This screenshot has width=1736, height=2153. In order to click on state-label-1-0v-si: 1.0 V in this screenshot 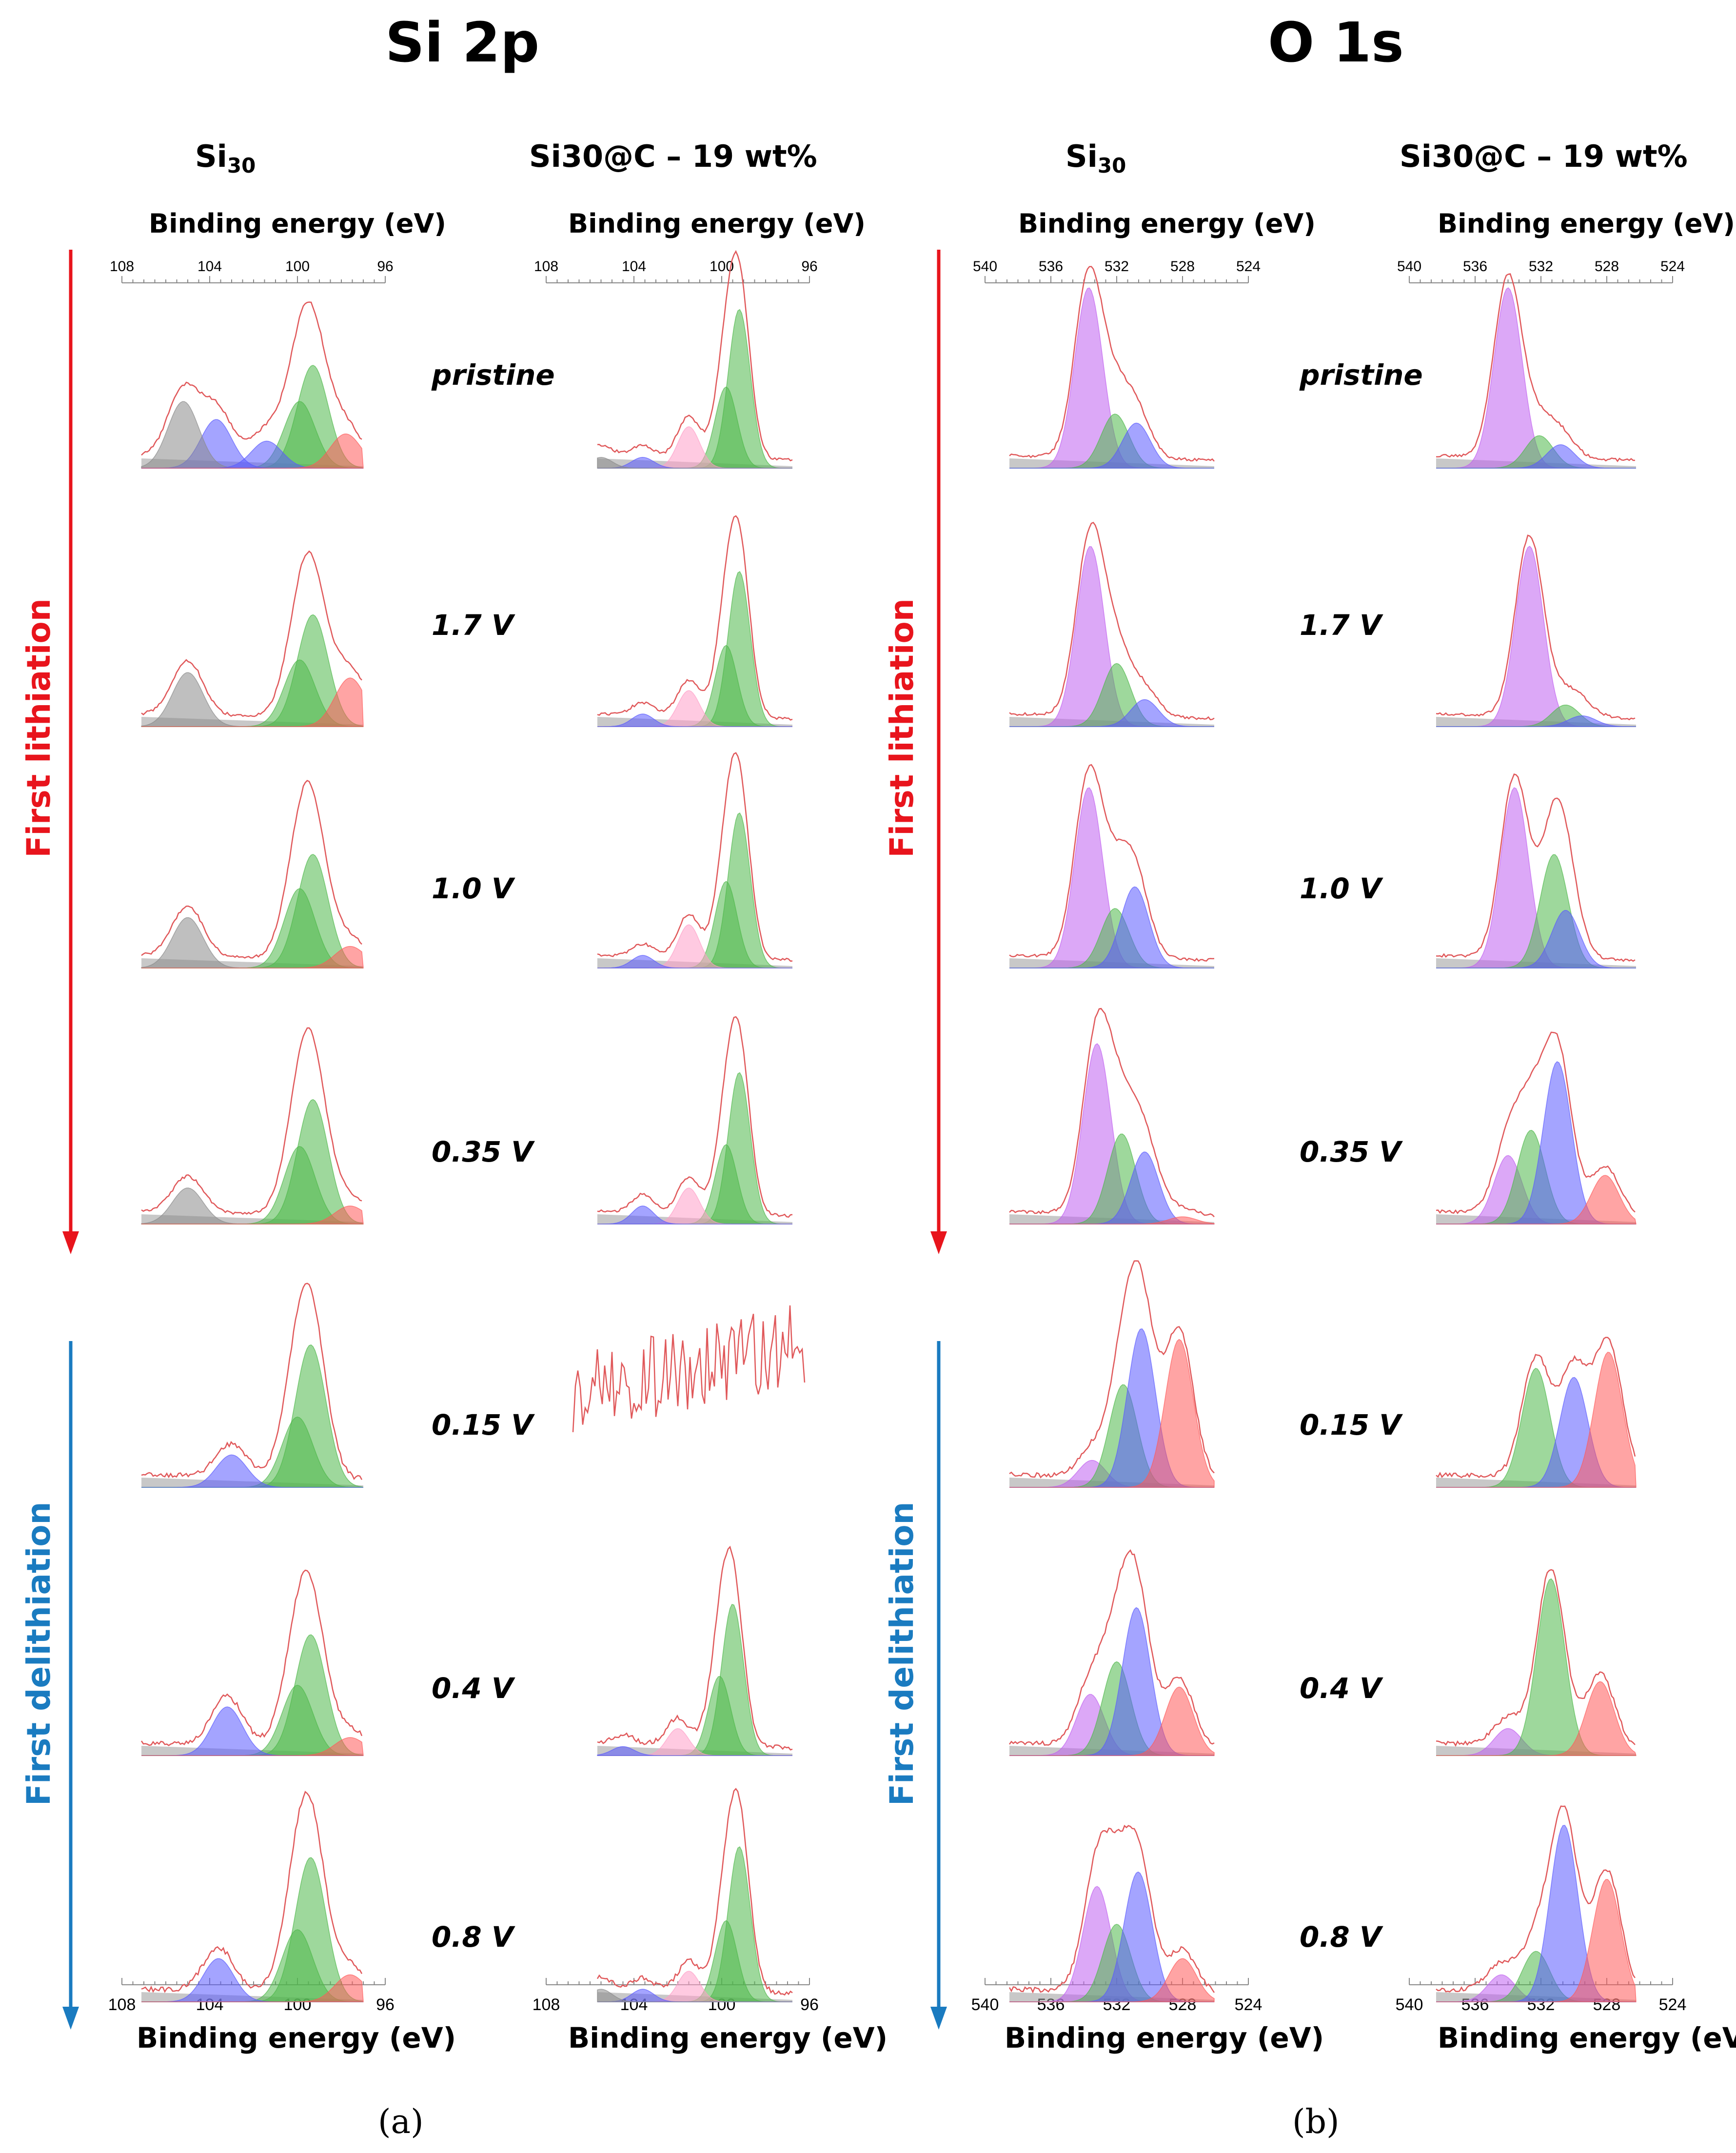, I will do `click(472, 889)`.